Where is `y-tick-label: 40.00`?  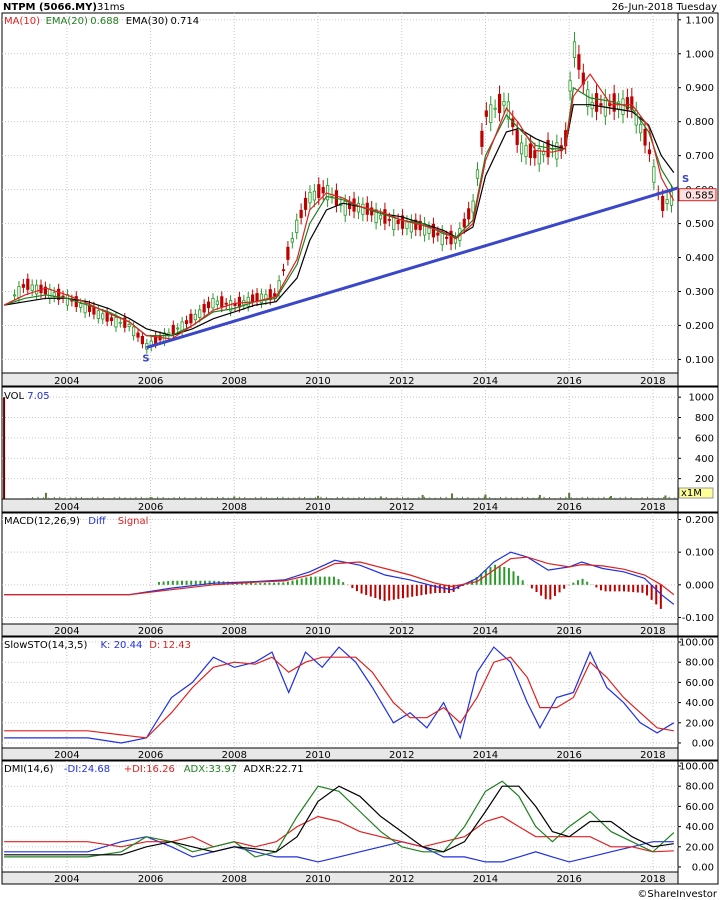
y-tick-label: 40.00 is located at coordinates (699, 827).